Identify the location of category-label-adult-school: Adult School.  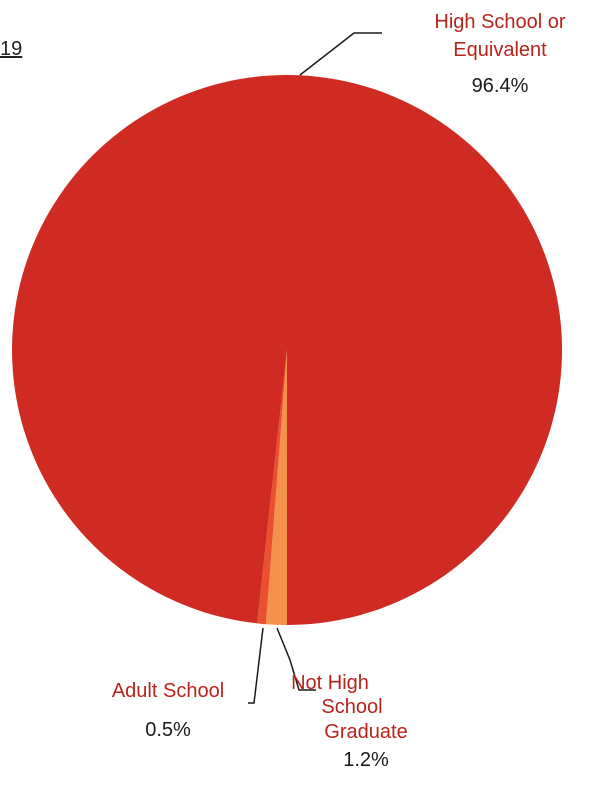
(168, 691).